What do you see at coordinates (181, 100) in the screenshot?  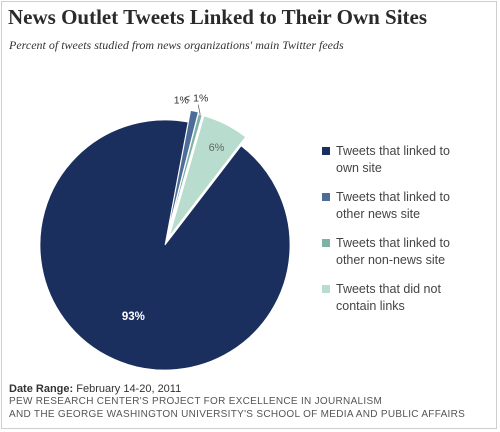 I see `data-label: 1%` at bounding box center [181, 100].